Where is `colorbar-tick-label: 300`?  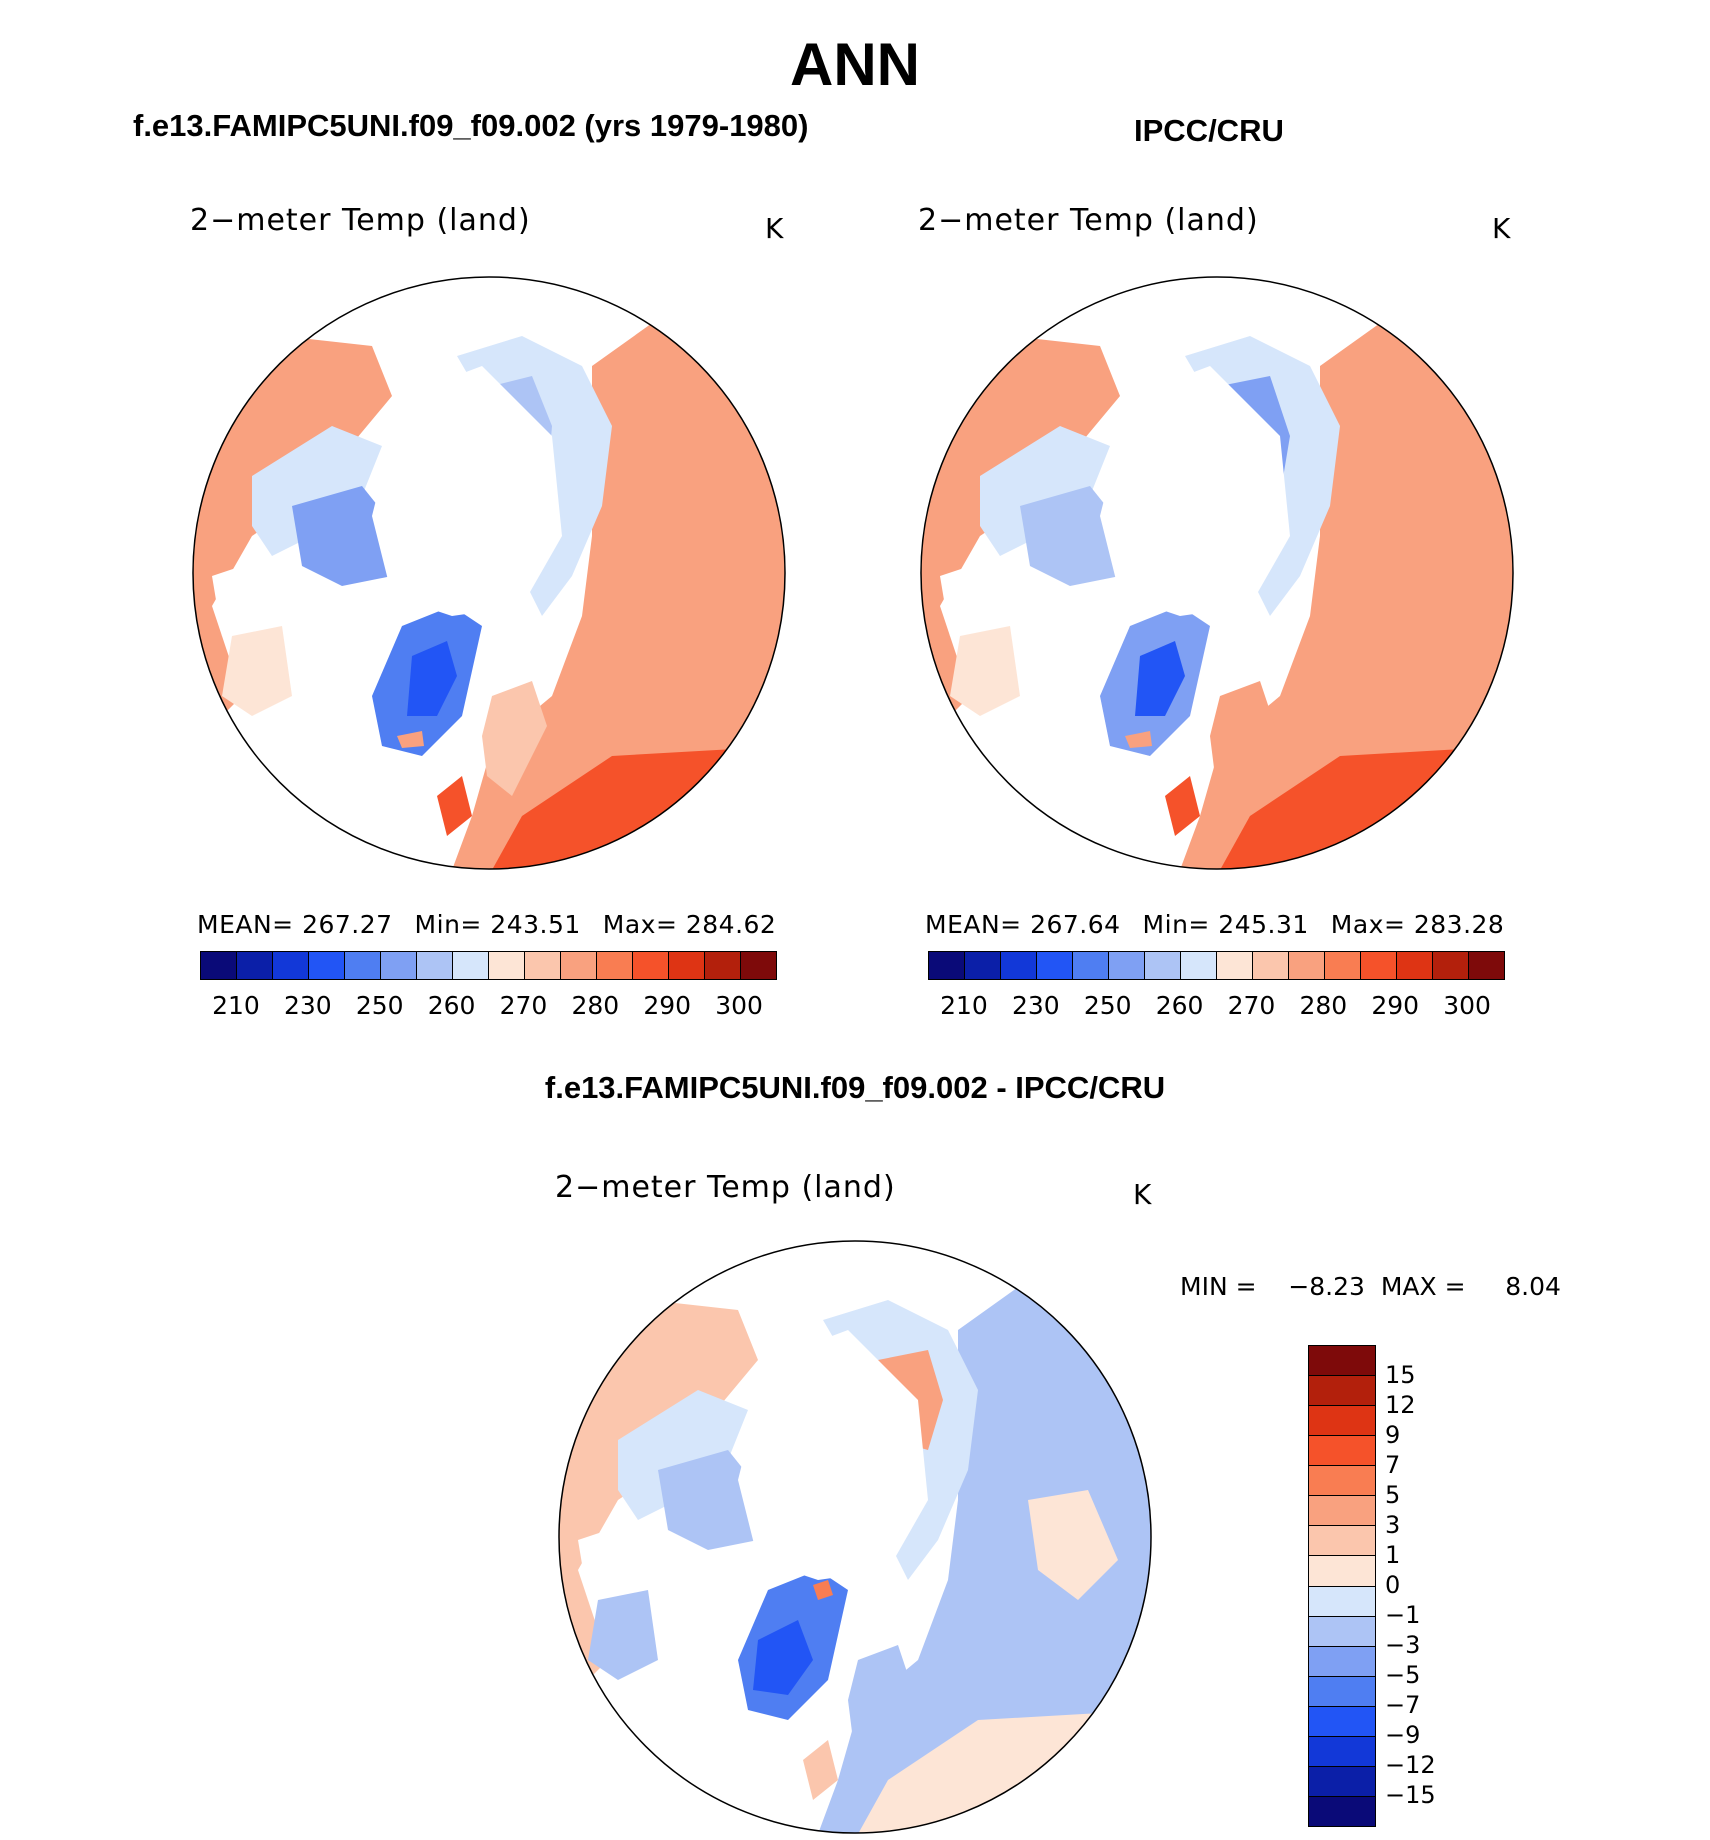 colorbar-tick-label: 300 is located at coordinates (1467, 1005).